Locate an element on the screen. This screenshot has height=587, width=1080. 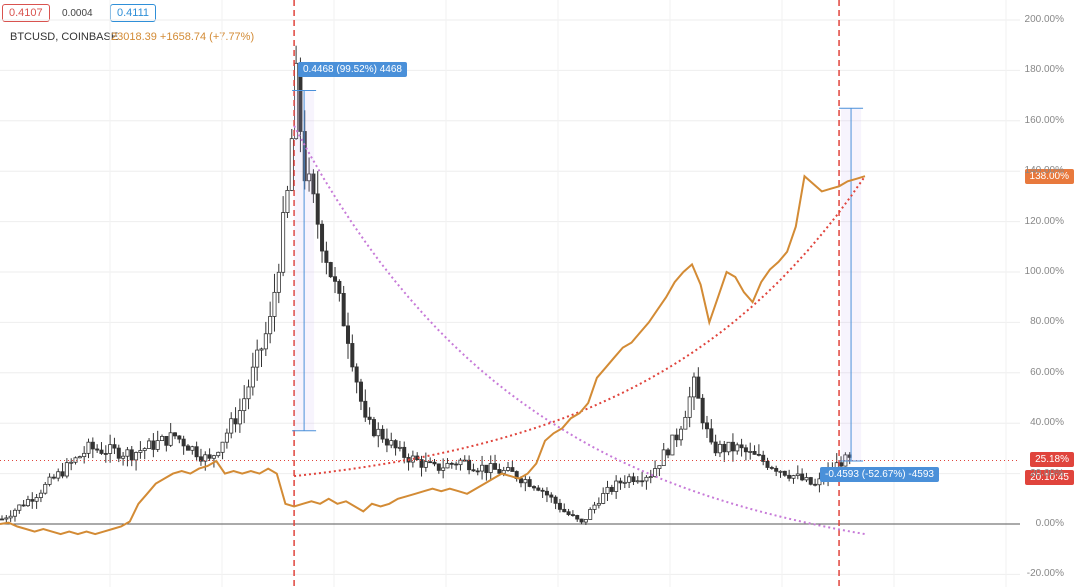
symbol-price: 23018.39 +1658.74 (+7.77%) is located at coordinates (183, 37).